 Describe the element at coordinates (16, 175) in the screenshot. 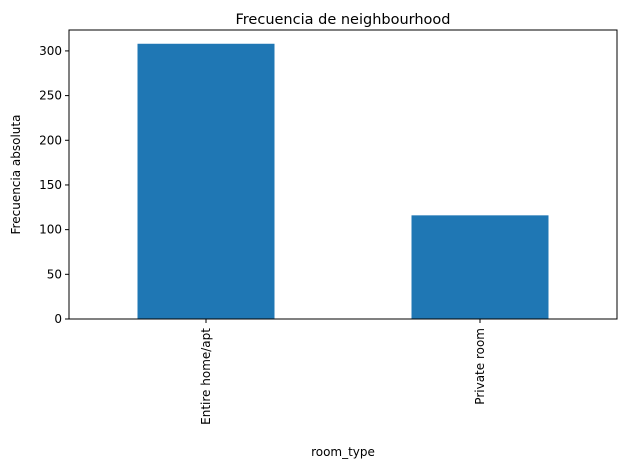

I see `y-axis-label: Frecuencia absoluta` at that location.